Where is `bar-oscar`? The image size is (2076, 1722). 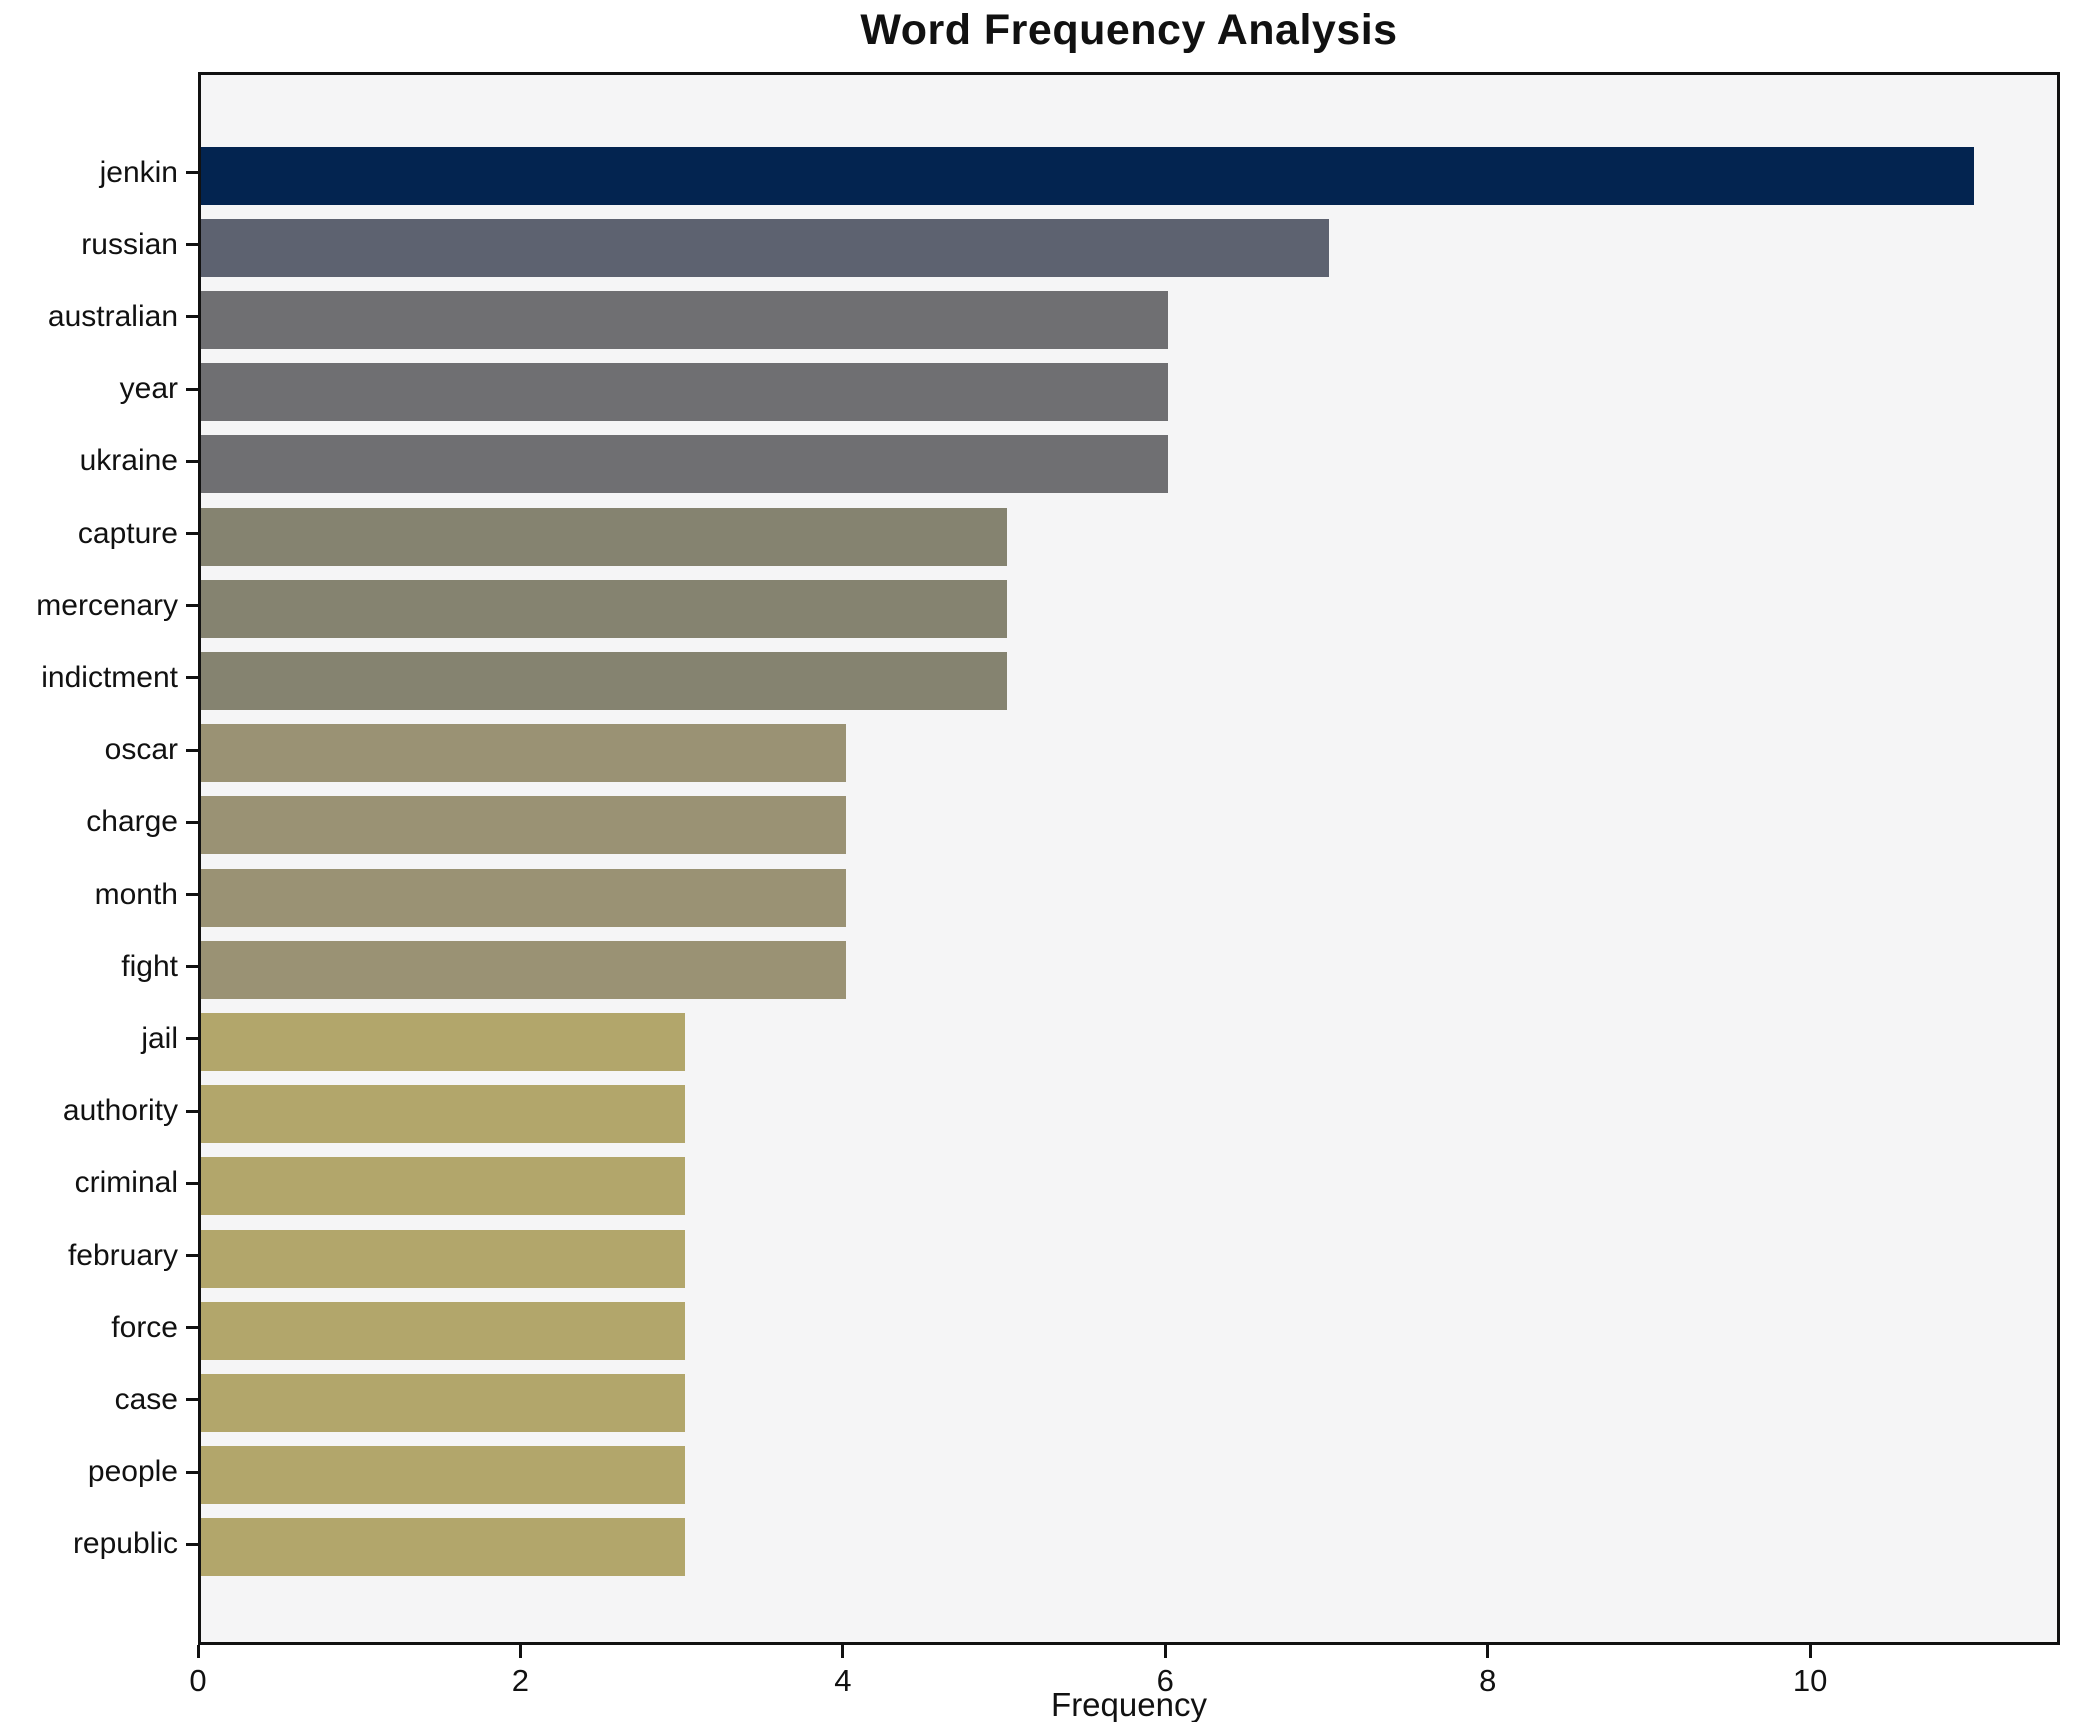
bar-oscar is located at coordinates (523, 753).